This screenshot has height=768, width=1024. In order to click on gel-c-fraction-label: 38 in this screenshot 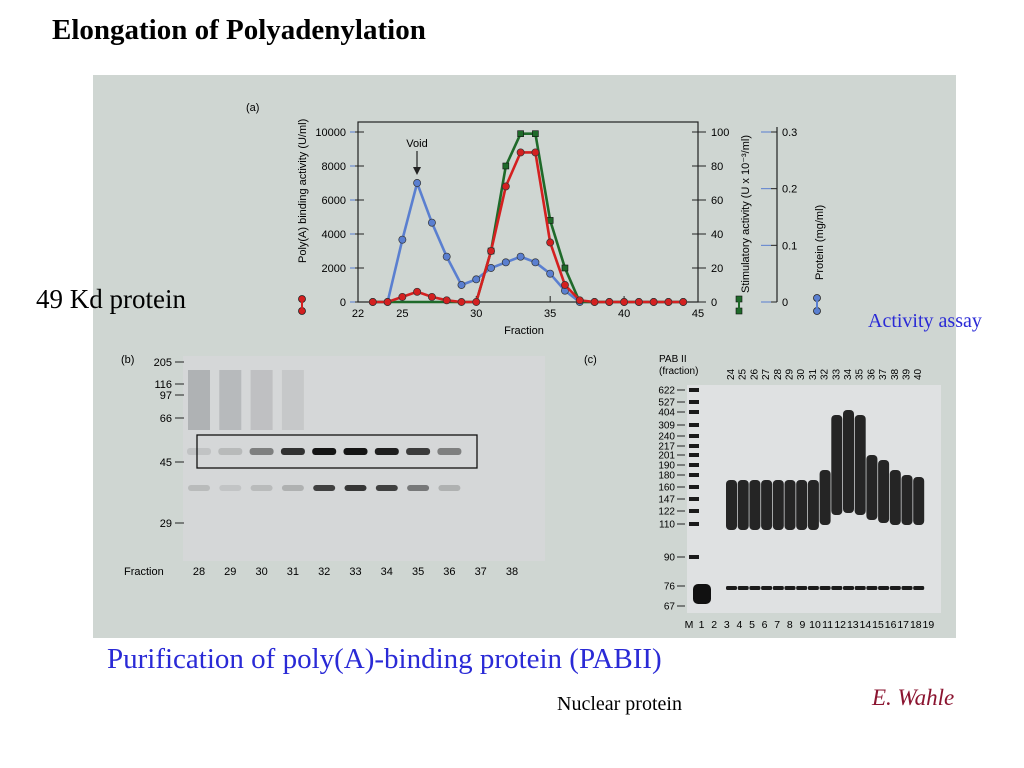, I will do `click(895, 374)`.